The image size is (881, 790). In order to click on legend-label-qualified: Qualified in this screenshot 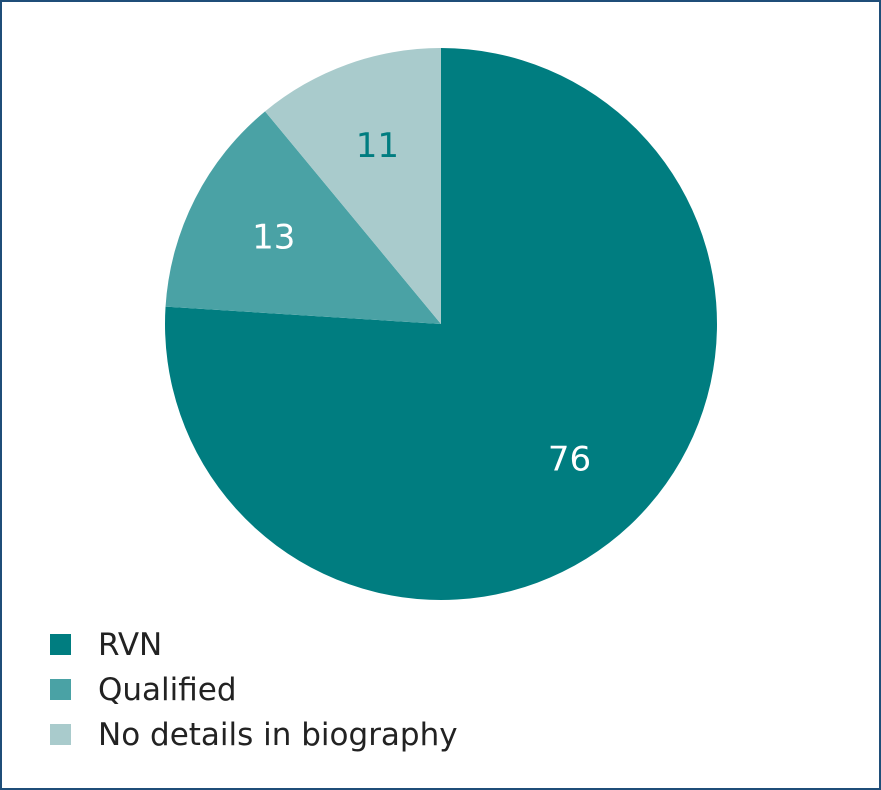, I will do `click(167, 689)`.